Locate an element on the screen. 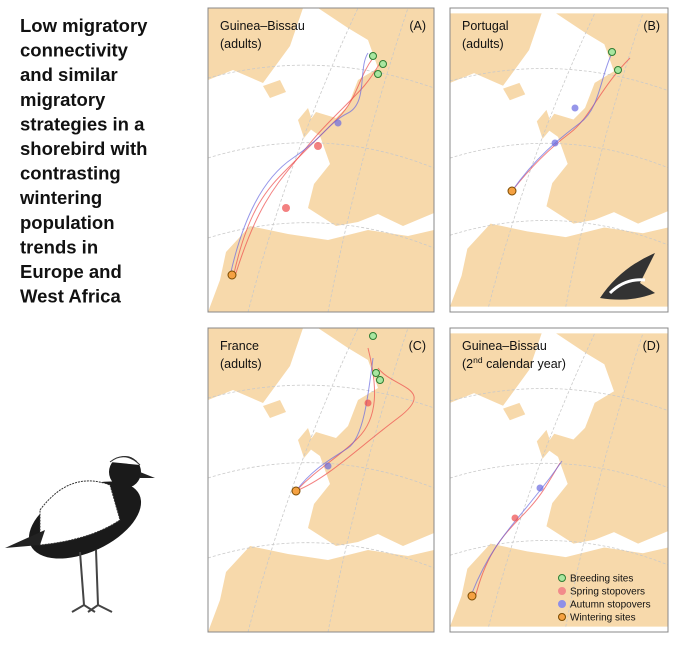 Image resolution: width=680 pixels, height=647 pixels. legend-label: Spring stopovers is located at coordinates (607, 592).